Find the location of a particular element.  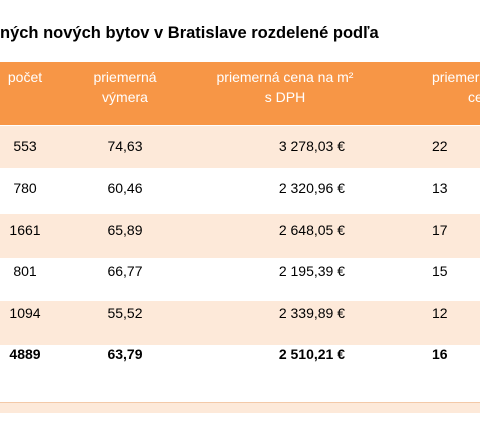

table-cell: 13 is located at coordinates (440, 188).